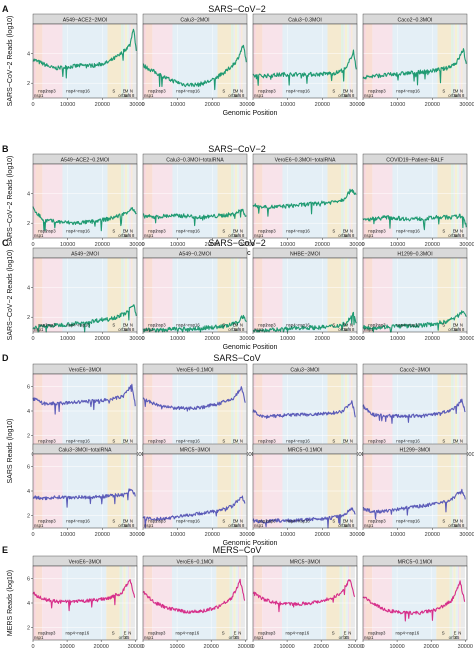 The width and height of the screenshot is (474, 651). Describe the element at coordinates (28, 195) in the screenshot. I see `y-tick-label: 4` at that location.